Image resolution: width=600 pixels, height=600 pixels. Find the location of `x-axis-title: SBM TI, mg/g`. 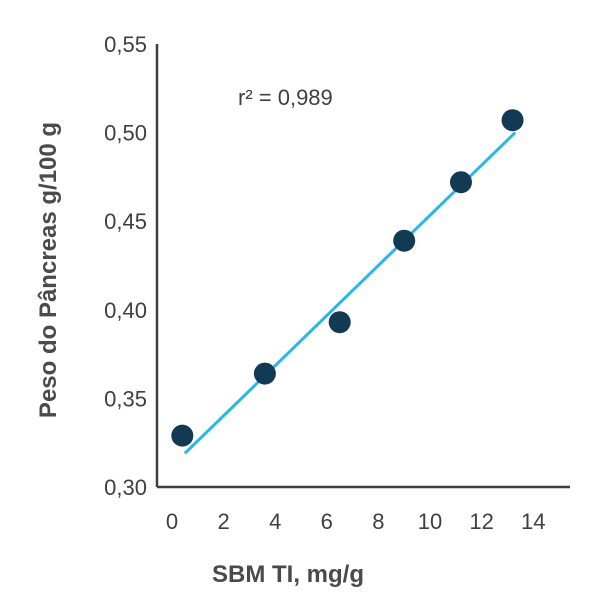

x-axis-title: SBM TI, mg/g is located at coordinates (288, 574).